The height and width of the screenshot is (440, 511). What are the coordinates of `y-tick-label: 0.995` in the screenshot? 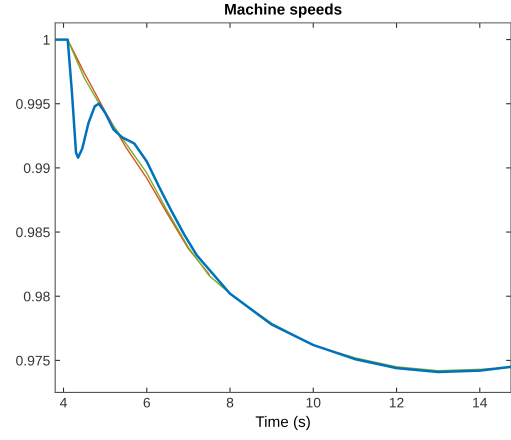 It's located at (33, 104).